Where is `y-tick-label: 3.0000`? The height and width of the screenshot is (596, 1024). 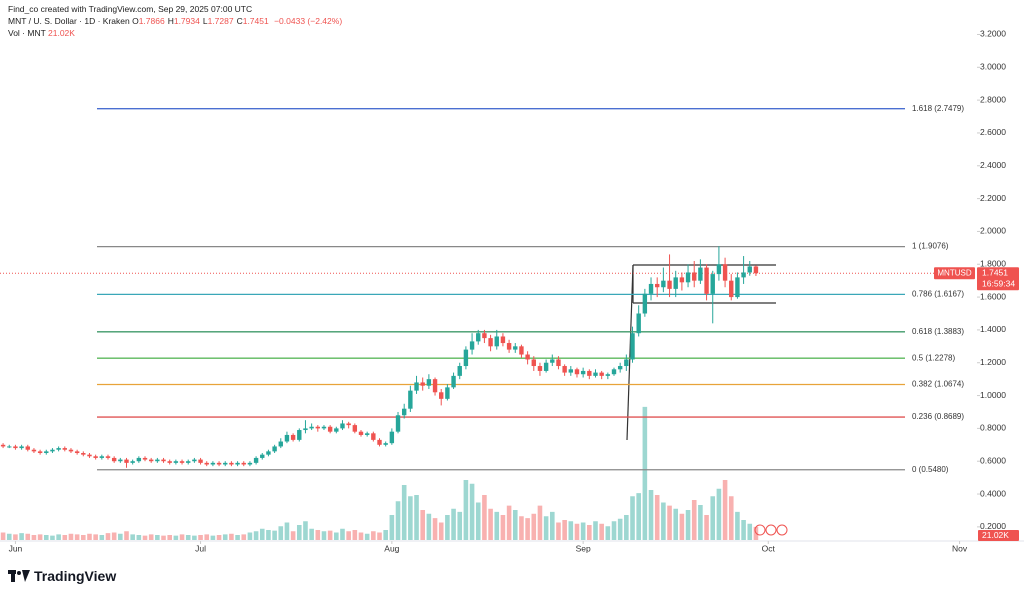
y-tick-label: 3.0000 is located at coordinates (993, 67).